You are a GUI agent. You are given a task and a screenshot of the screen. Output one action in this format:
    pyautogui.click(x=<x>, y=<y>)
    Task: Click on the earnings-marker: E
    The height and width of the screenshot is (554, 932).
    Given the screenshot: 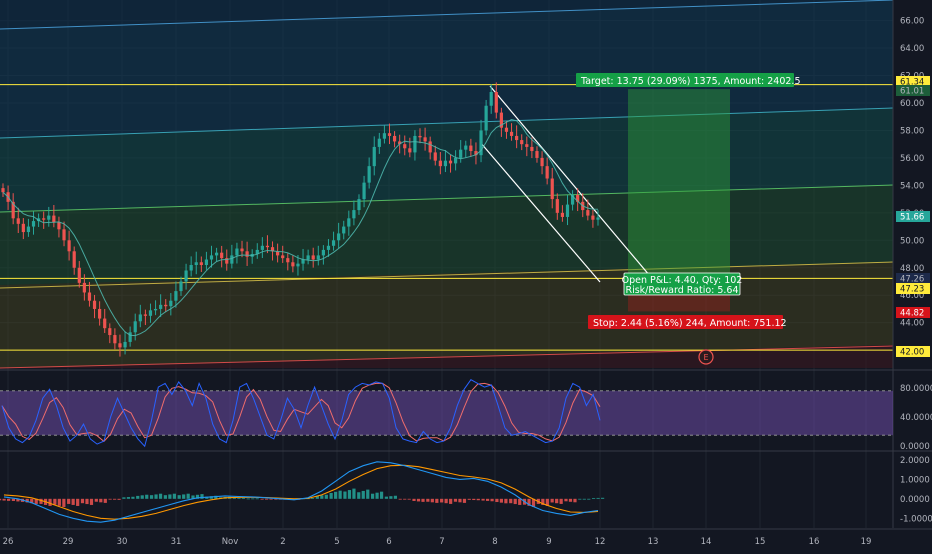 What is the action you would take?
    pyautogui.click(x=706, y=357)
    